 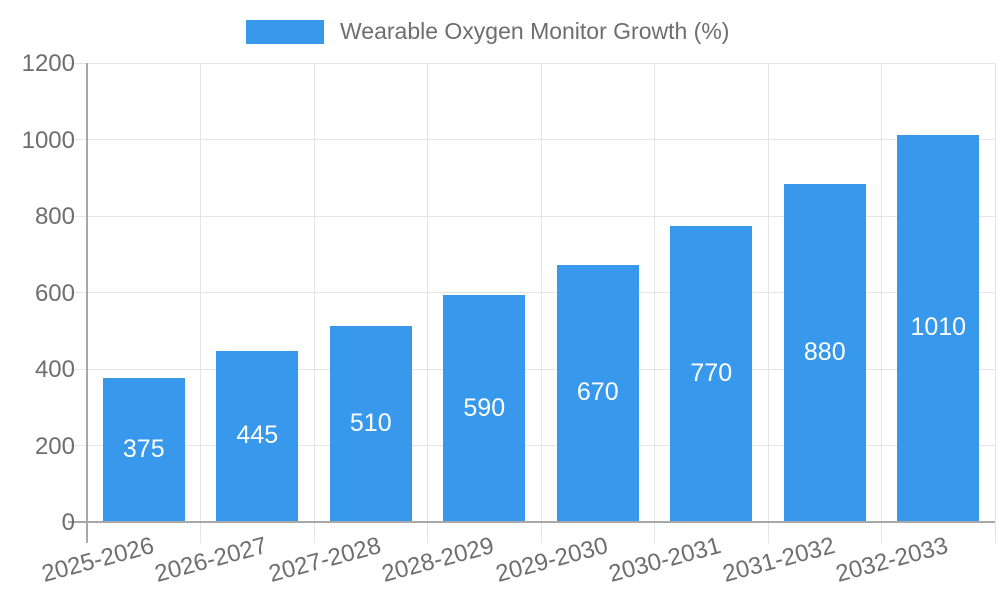 What do you see at coordinates (54, 369) in the screenshot?
I see `y-axis-tick-label: 400` at bounding box center [54, 369].